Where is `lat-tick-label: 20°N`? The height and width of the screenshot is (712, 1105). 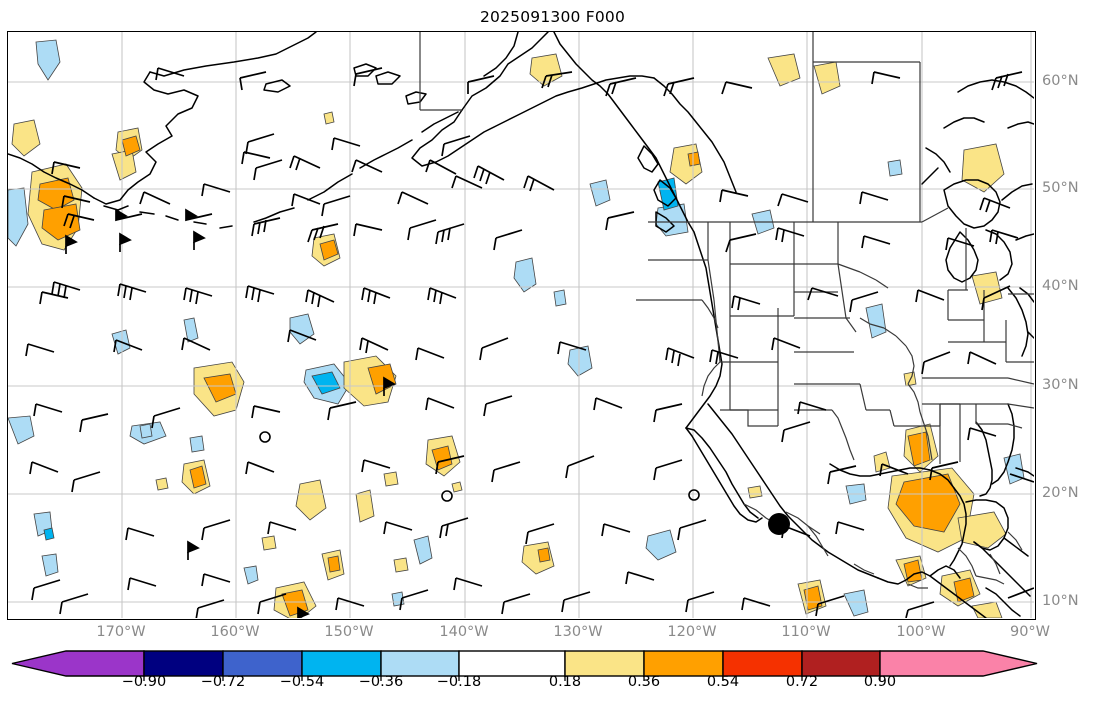
lat-tick-label: 20°N is located at coordinates (1060, 493).